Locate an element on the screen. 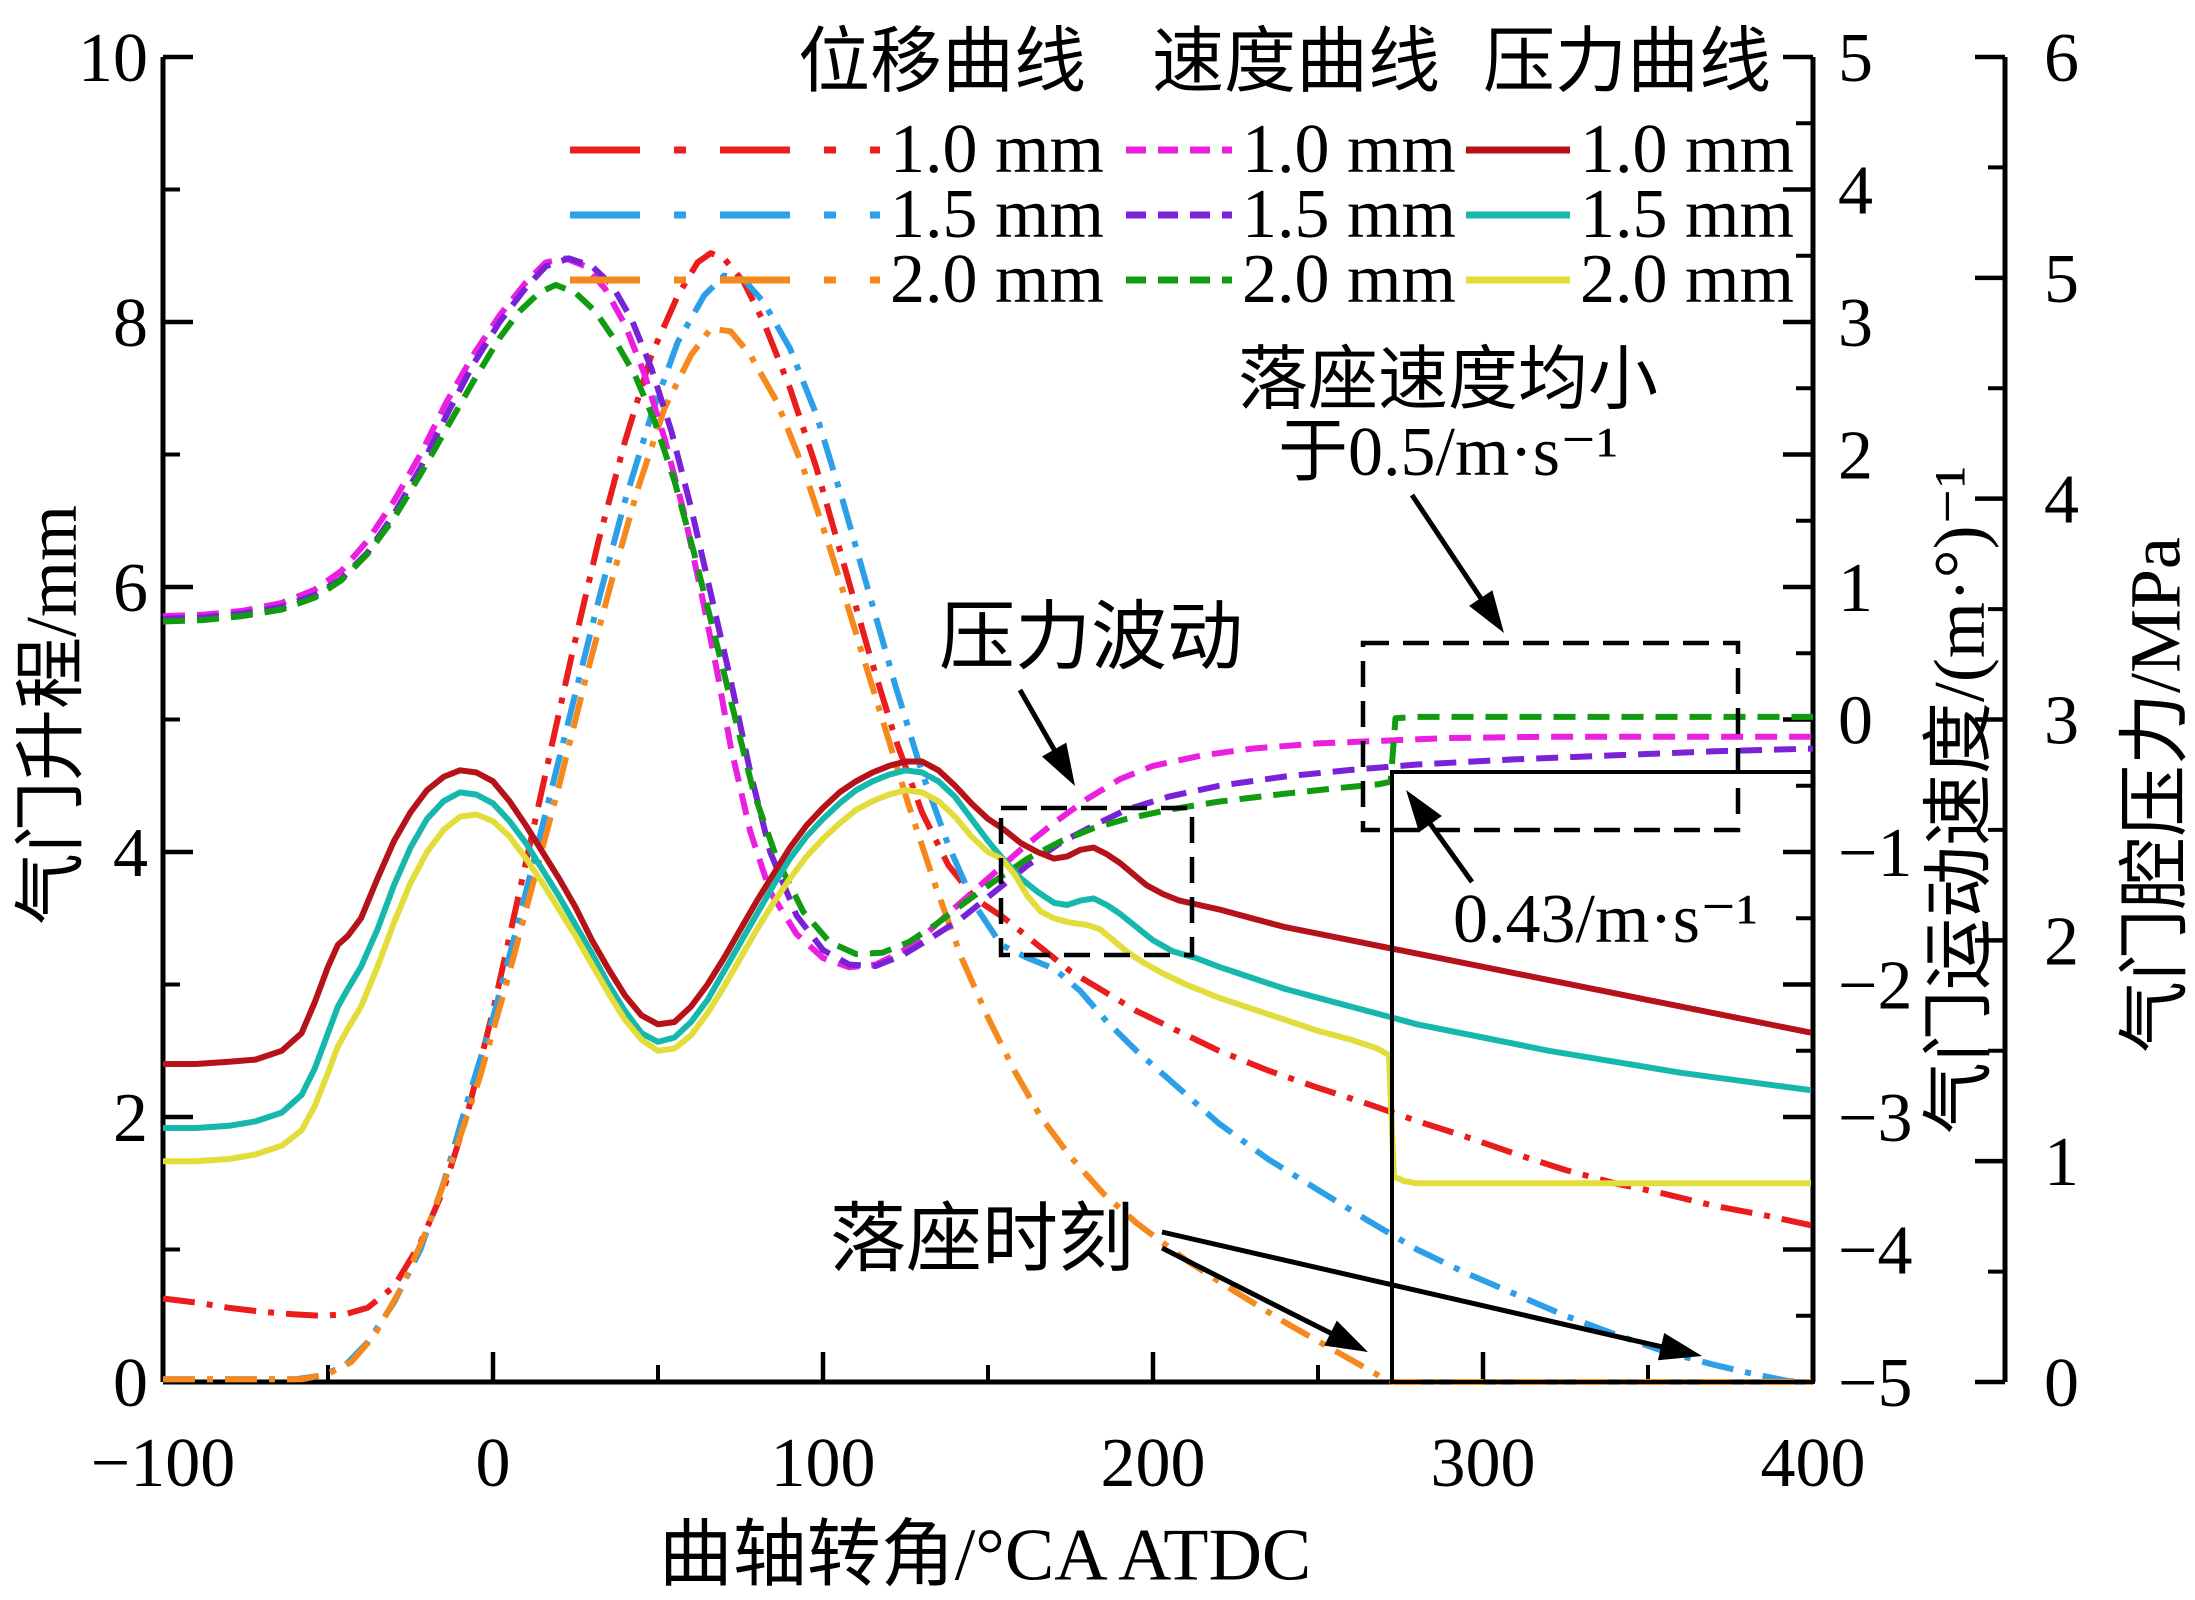 This screenshot has height=1600, width=2195. y-axis-title-pressure: 气门腔压力/MPa is located at coordinates (2155, 795).